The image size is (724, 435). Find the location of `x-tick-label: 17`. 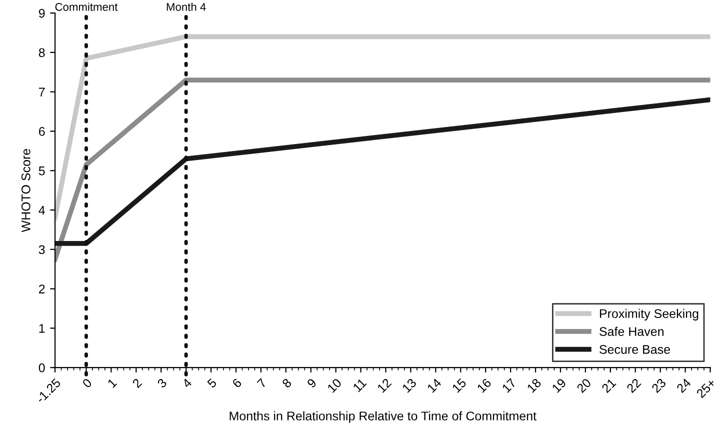

x-tick-label: 17 is located at coordinates (509, 385).